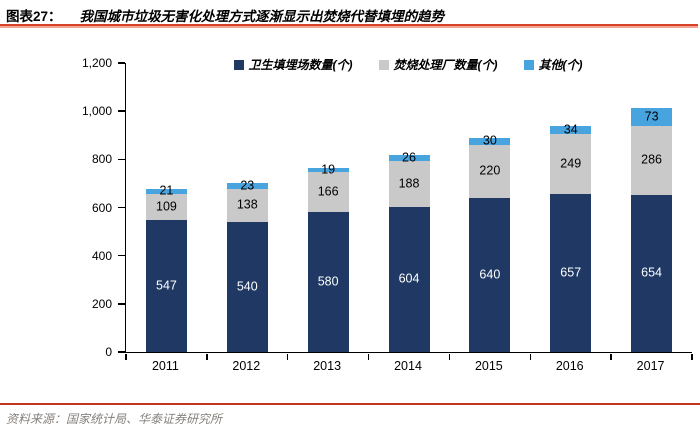 The image size is (700, 440). I want to click on data-label: 540, so click(247, 286).